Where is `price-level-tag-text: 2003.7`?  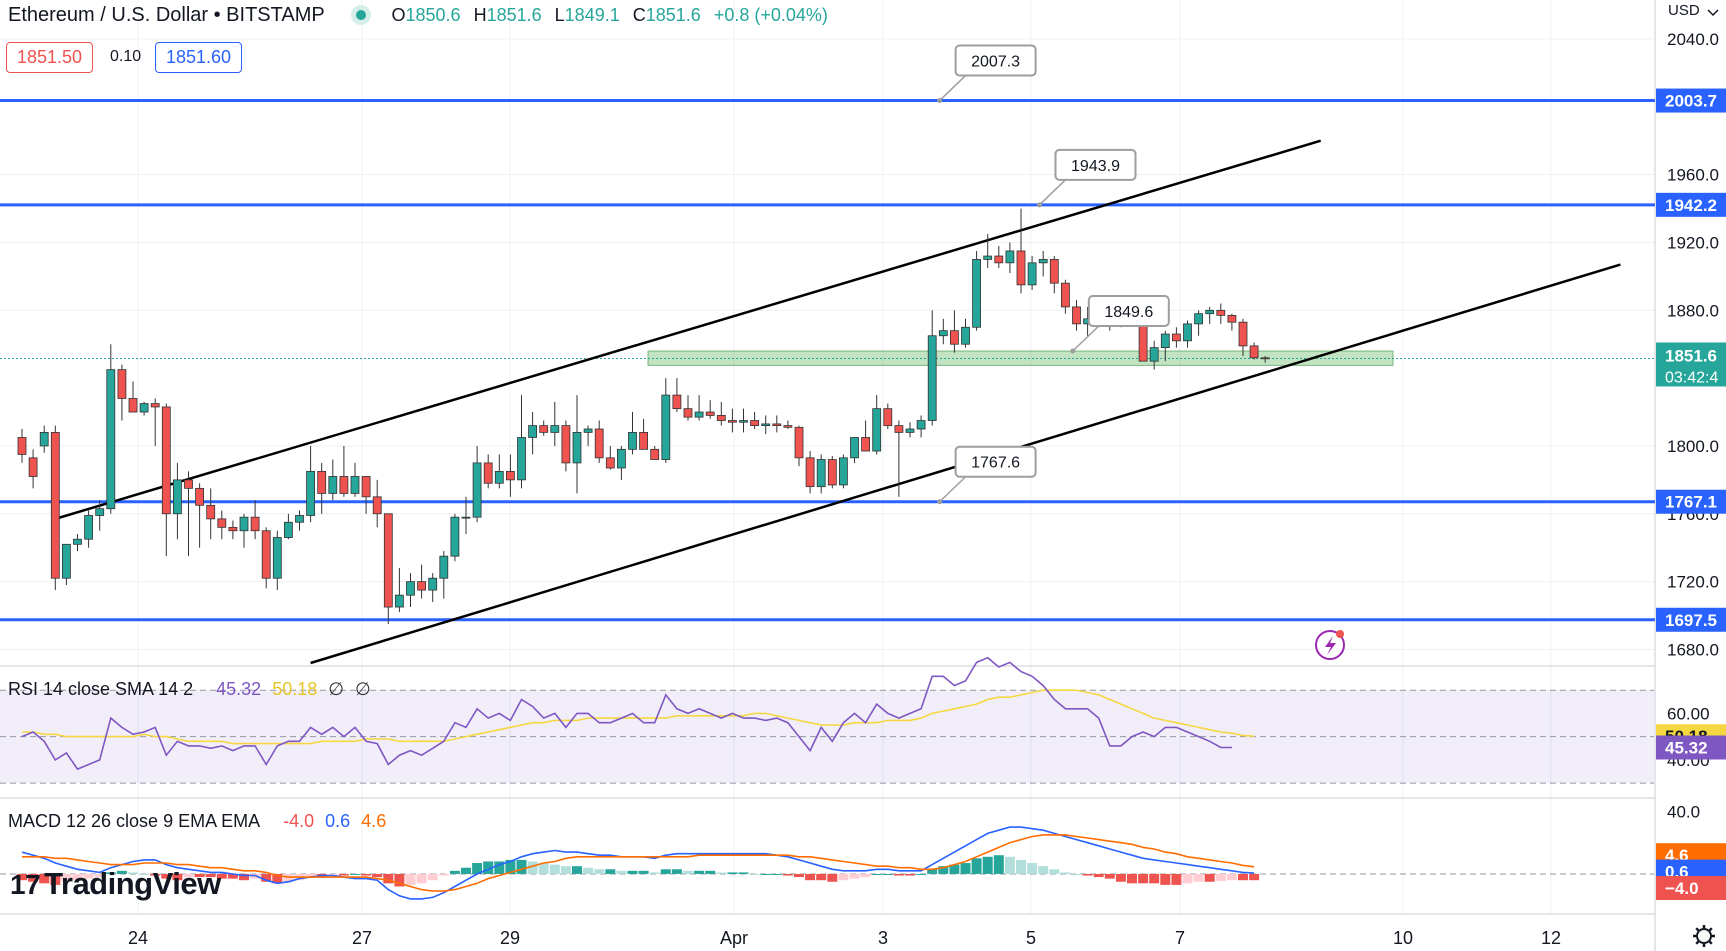 price-level-tag-text: 2003.7 is located at coordinates (1691, 101).